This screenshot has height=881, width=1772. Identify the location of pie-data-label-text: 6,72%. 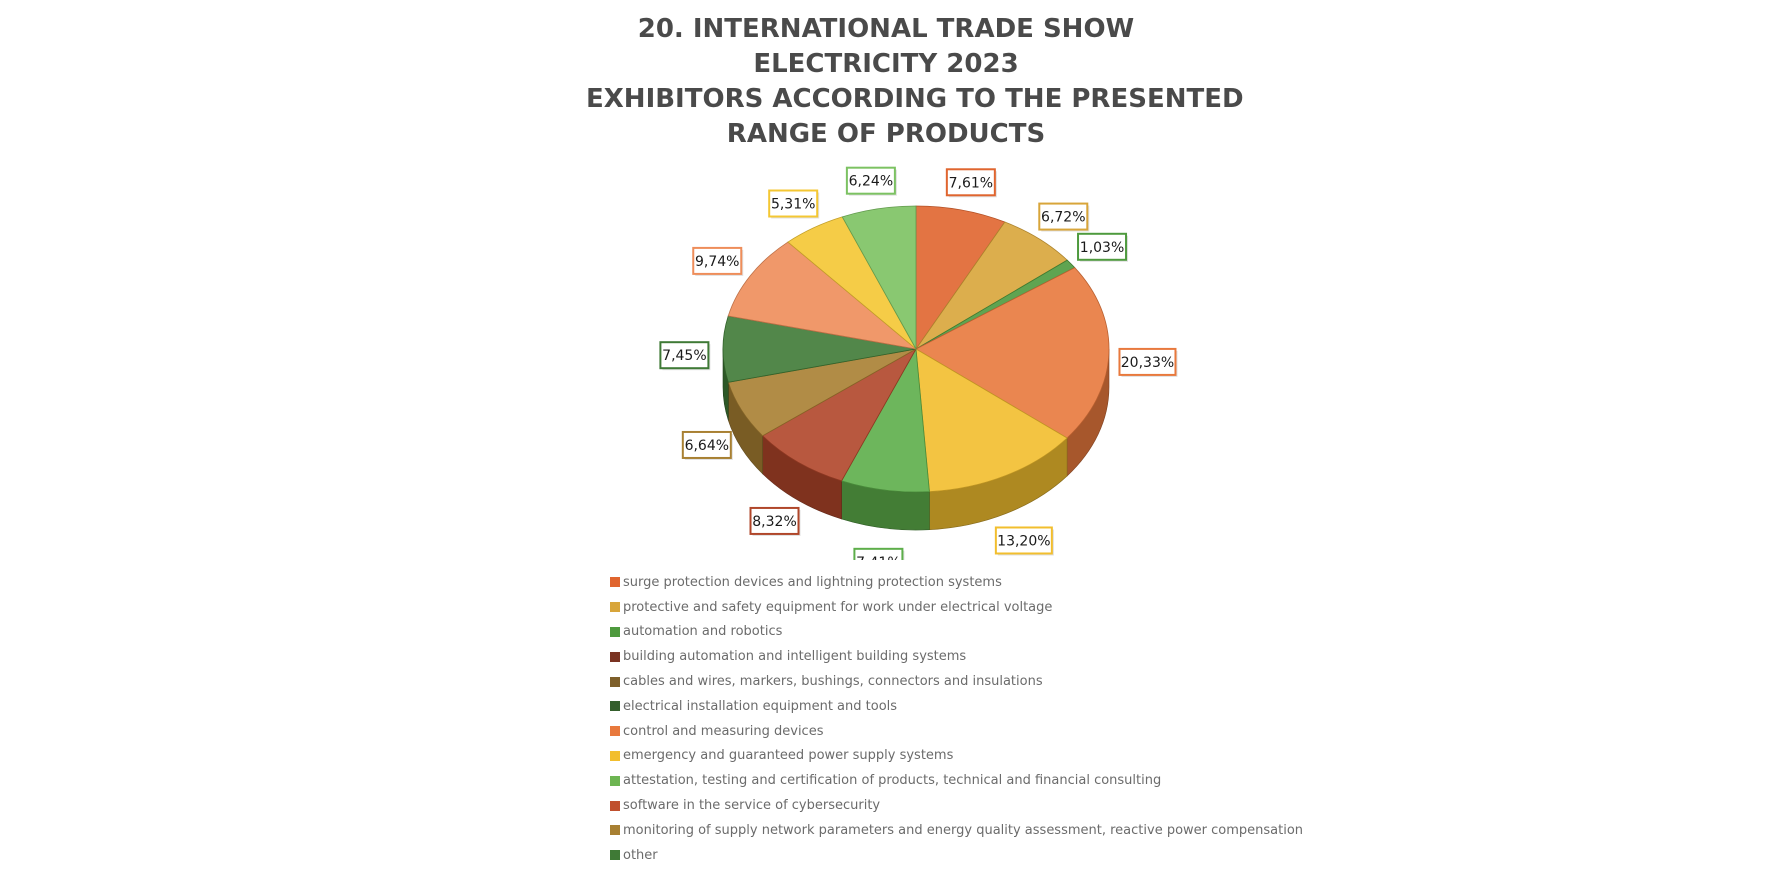
(1063, 218).